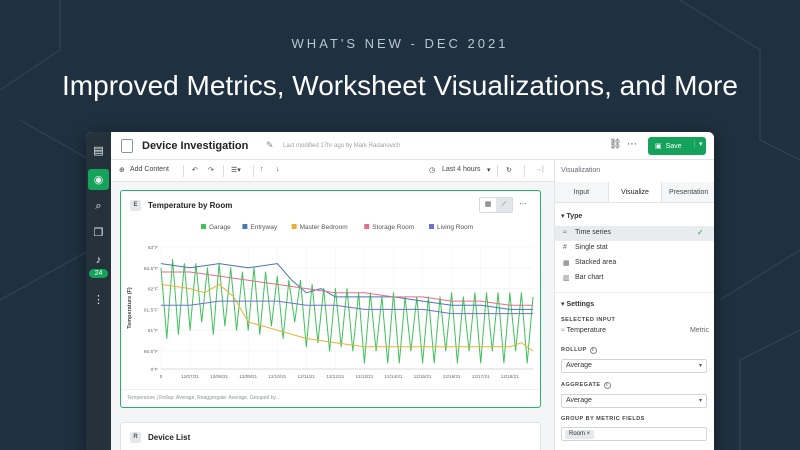 Image resolution: width=800 pixels, height=450 pixels. Describe the element at coordinates (278, 169) in the screenshot. I see `arrow-down-icon: ↓` at that location.